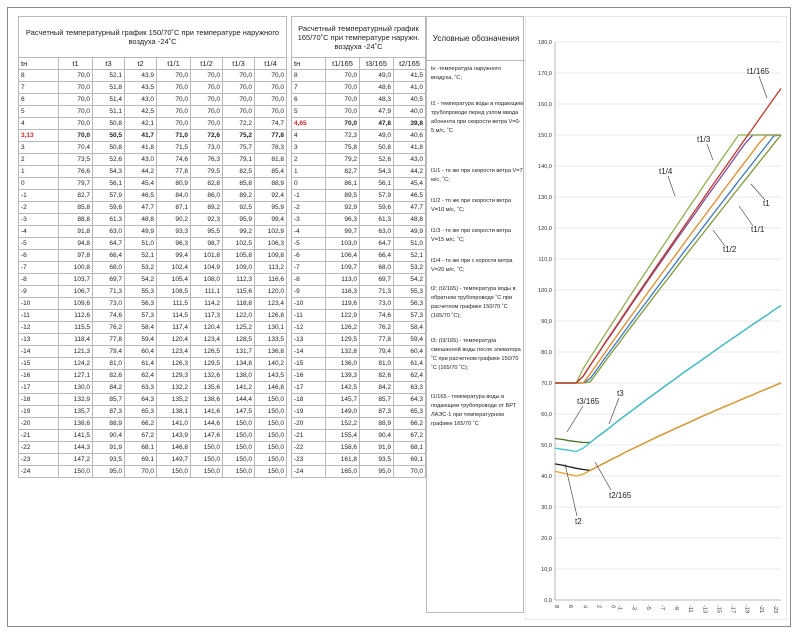 This screenshot has height=635, width=796. I want to click on table-cell: 53,2, so click(140, 267).